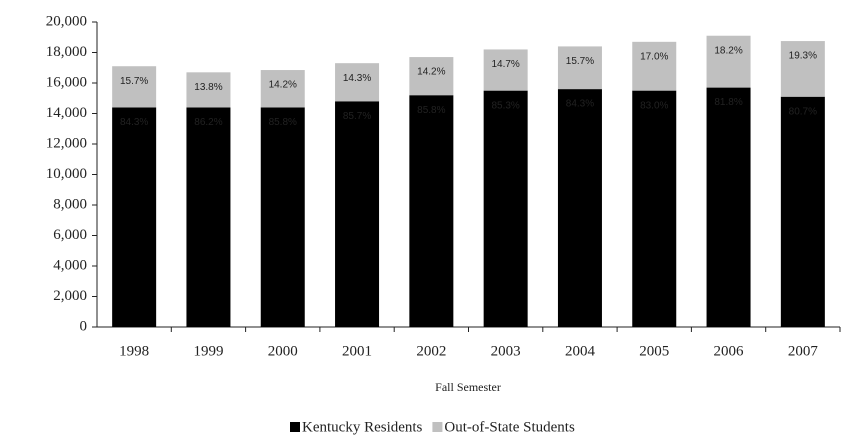 The image size is (853, 439). Describe the element at coordinates (505, 105) in the screenshot. I see `data-label: 85.3%` at that location.